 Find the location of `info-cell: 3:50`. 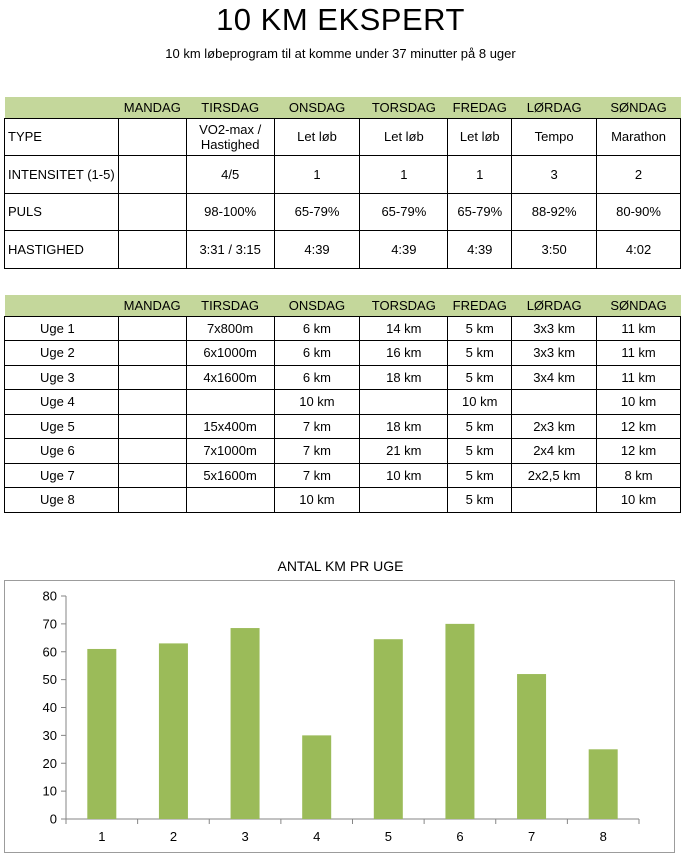

info-cell: 3:50 is located at coordinates (554, 249).